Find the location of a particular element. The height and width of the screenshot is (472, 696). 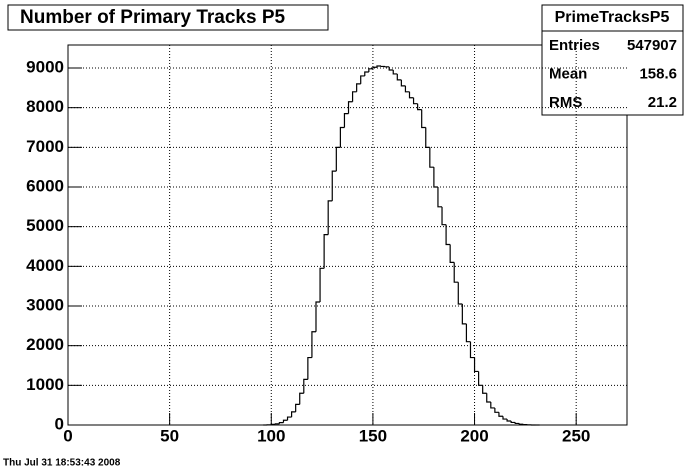

stats-box is located at coordinates (612, 60).